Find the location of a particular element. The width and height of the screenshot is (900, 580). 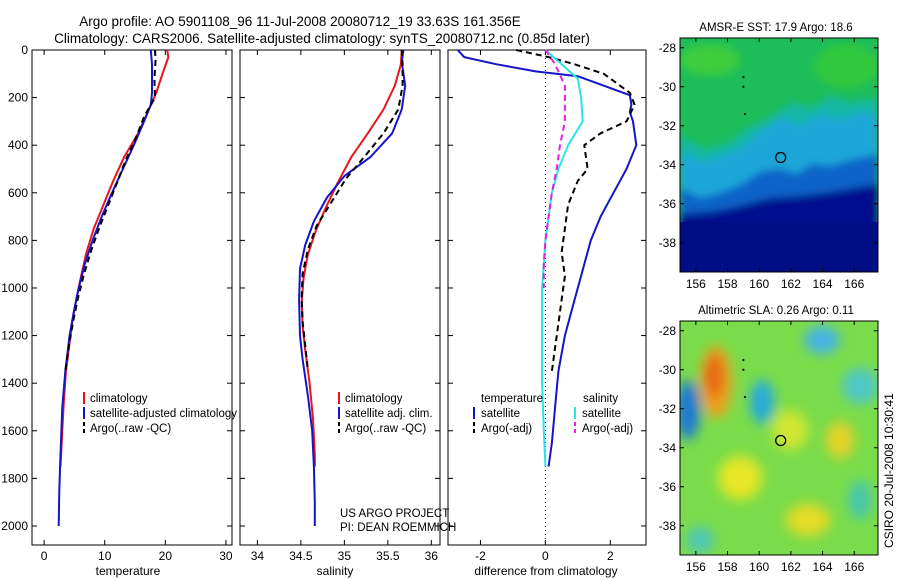

y-tick-label: 2000 is located at coordinates (14, 526).